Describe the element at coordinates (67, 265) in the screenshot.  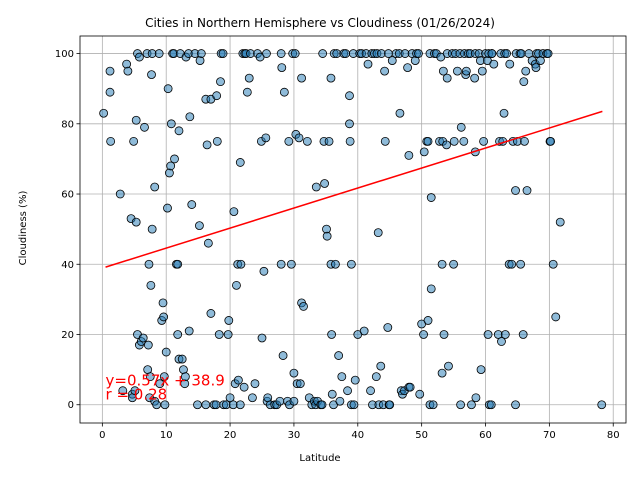
I see `y-tick-label: 40` at that location.